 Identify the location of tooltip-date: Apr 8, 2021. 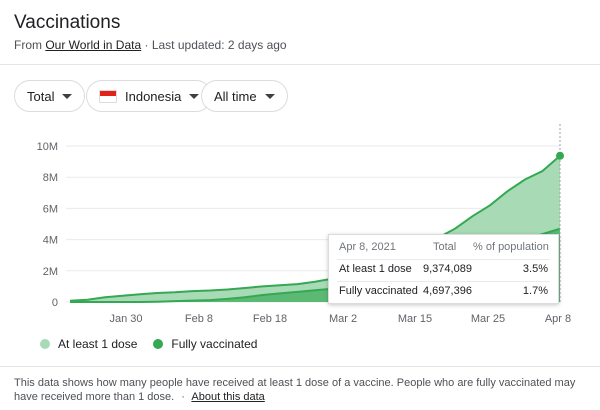
(367, 247).